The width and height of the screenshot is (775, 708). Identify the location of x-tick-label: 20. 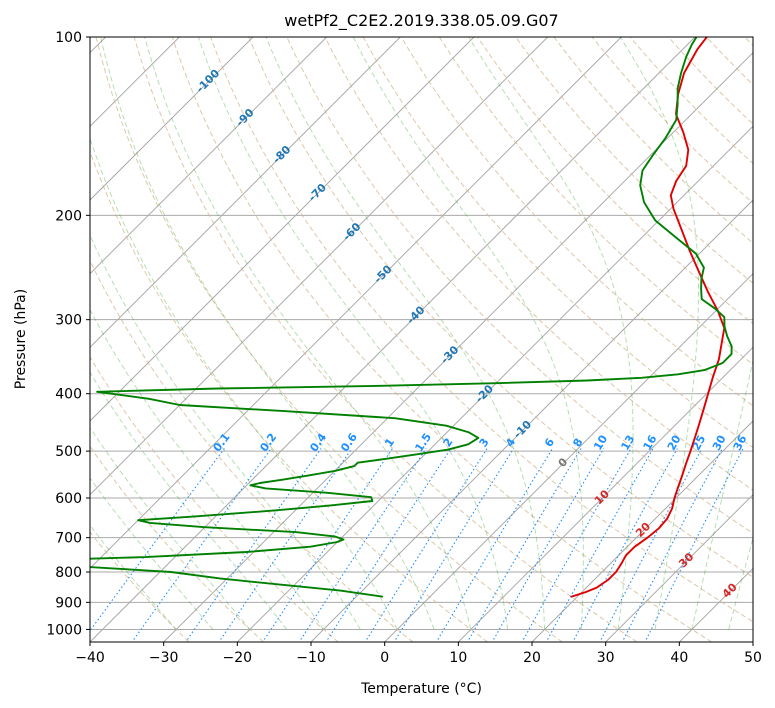
(532, 658).